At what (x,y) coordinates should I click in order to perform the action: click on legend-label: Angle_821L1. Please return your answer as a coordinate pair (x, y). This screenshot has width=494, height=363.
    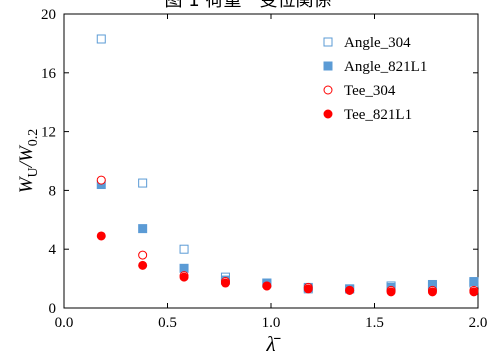
    Looking at the image, I should click on (385, 67).